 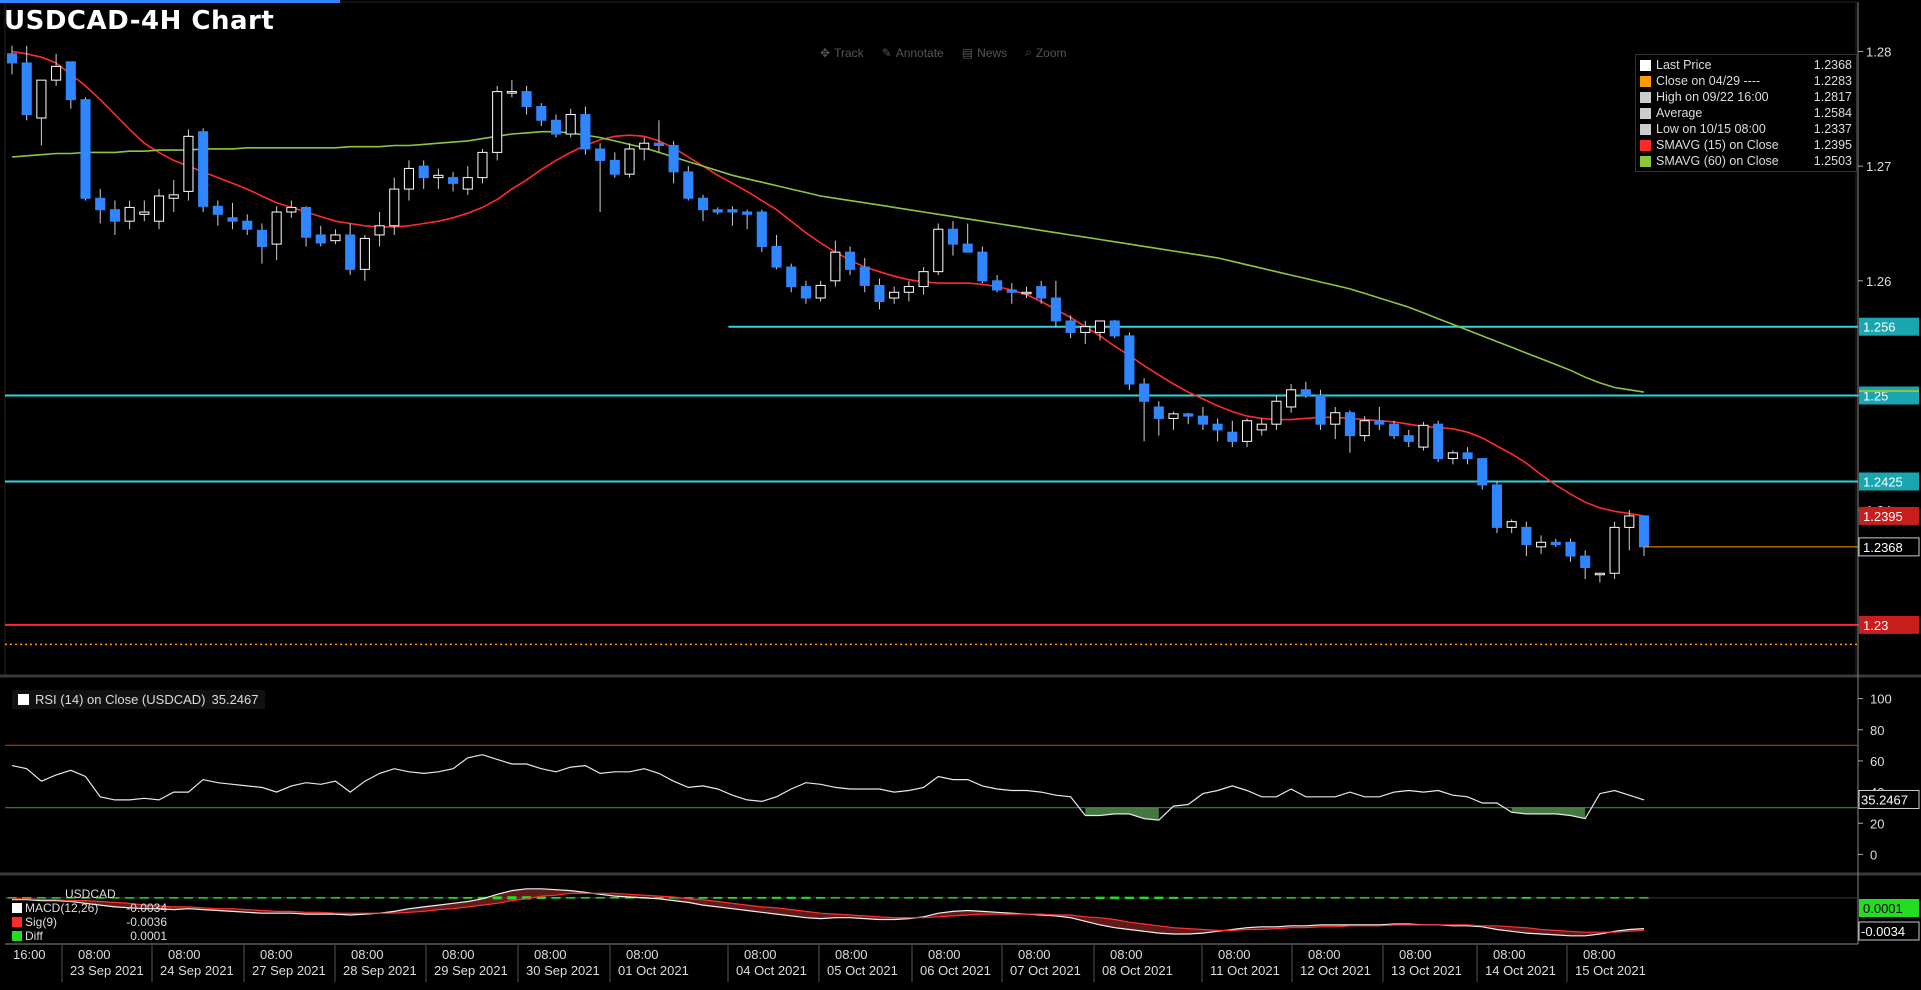 What do you see at coordinates (984, 52) in the screenshot?
I see `news-tool: ▤ News` at bounding box center [984, 52].